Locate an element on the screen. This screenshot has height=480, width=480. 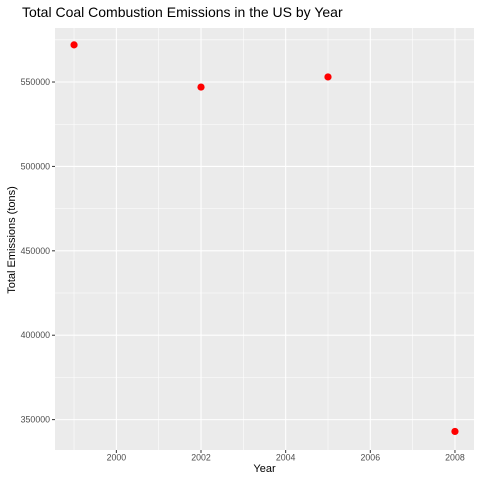
y-tick-label: 500000 is located at coordinates (35, 166).